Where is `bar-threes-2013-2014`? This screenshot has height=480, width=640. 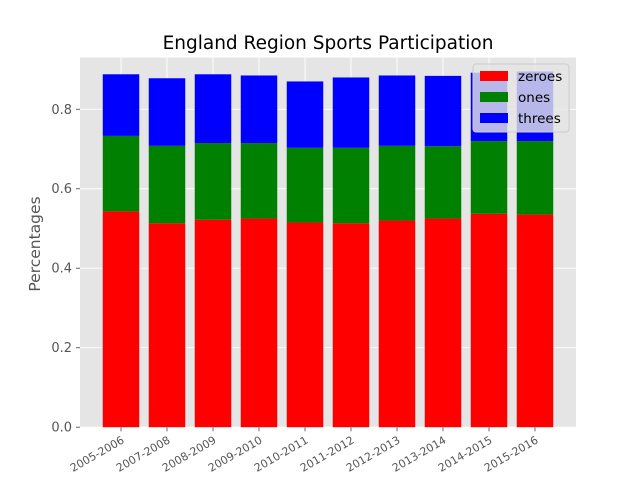 bar-threes-2013-2014 is located at coordinates (443, 111).